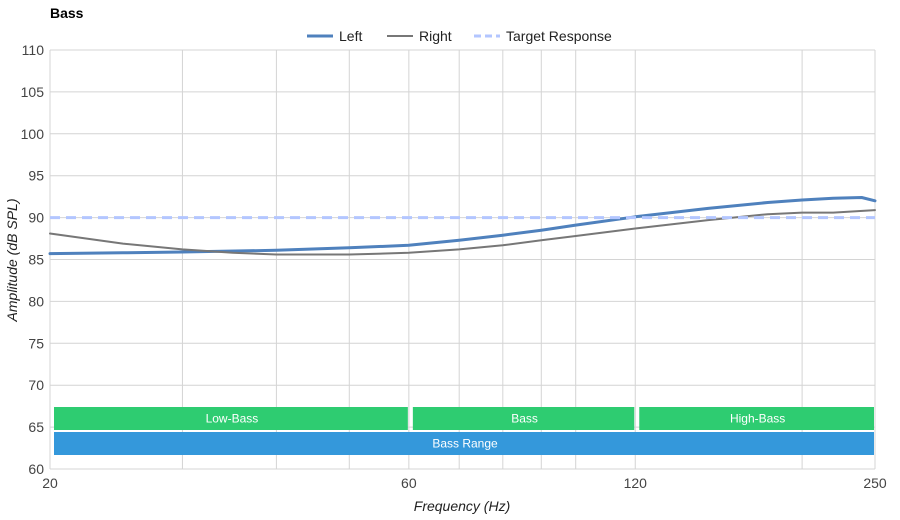 The width and height of the screenshot is (900, 520). I want to click on y-tick-label: 80, so click(36, 301).